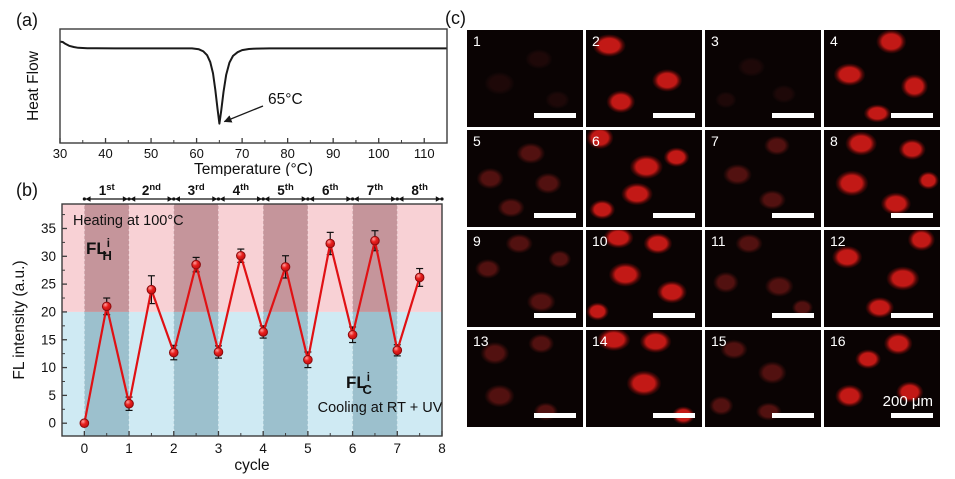  What do you see at coordinates (48, 367) in the screenshot?
I see `y-tick-label: 10` at bounding box center [48, 367].